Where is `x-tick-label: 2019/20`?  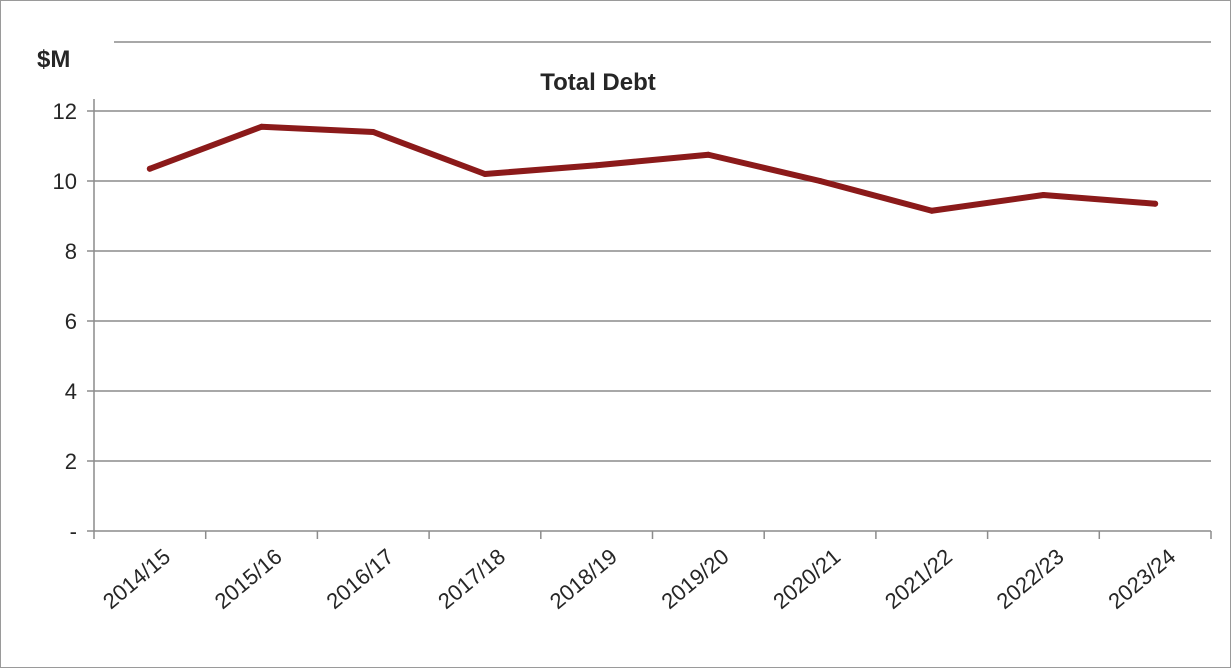 x-tick-label: 2019/20 is located at coordinates (695, 579).